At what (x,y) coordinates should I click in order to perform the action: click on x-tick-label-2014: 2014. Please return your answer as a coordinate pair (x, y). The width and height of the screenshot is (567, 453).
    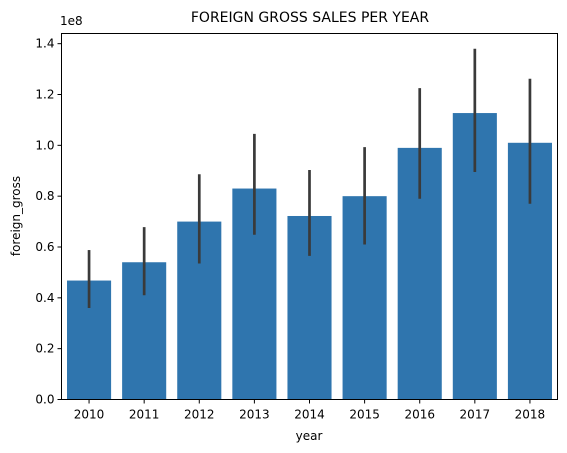
    Looking at the image, I should click on (309, 415).